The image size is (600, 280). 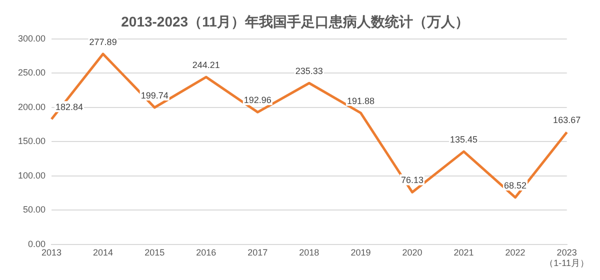 What do you see at coordinates (360, 252) in the screenshot?
I see `x-tick-label: 2019` at bounding box center [360, 252].